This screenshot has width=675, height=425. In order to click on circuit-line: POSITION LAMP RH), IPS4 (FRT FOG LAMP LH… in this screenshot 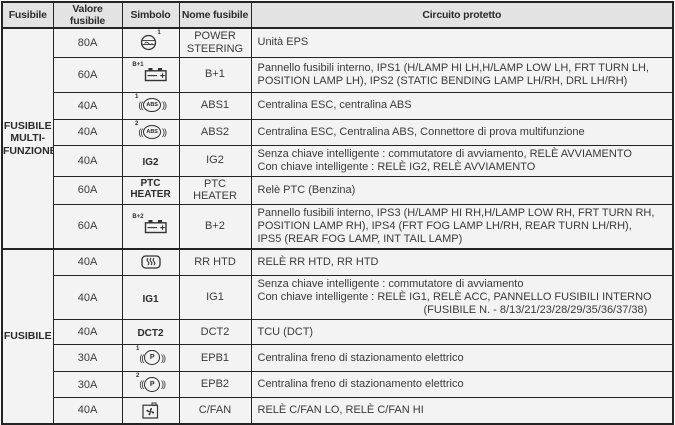, I will do `click(444, 225)`.